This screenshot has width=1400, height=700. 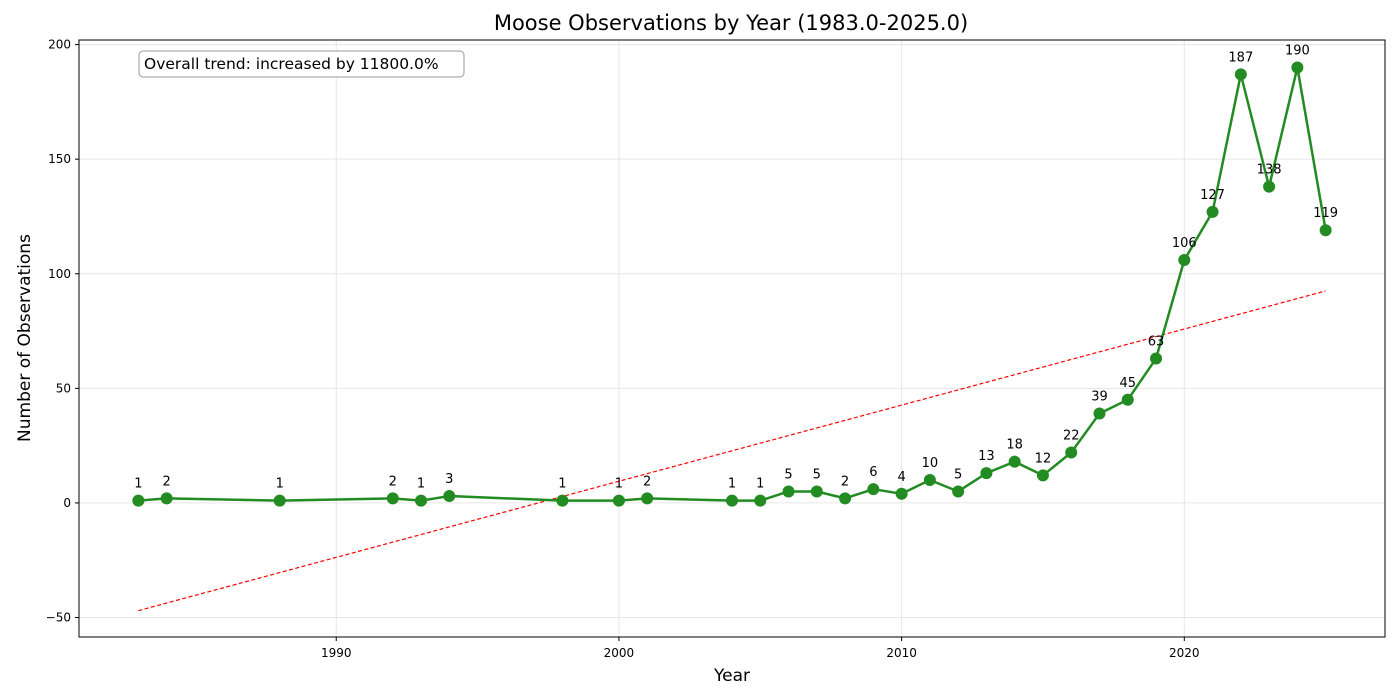 I want to click on x-tick-label: 1990, so click(x=336, y=653).